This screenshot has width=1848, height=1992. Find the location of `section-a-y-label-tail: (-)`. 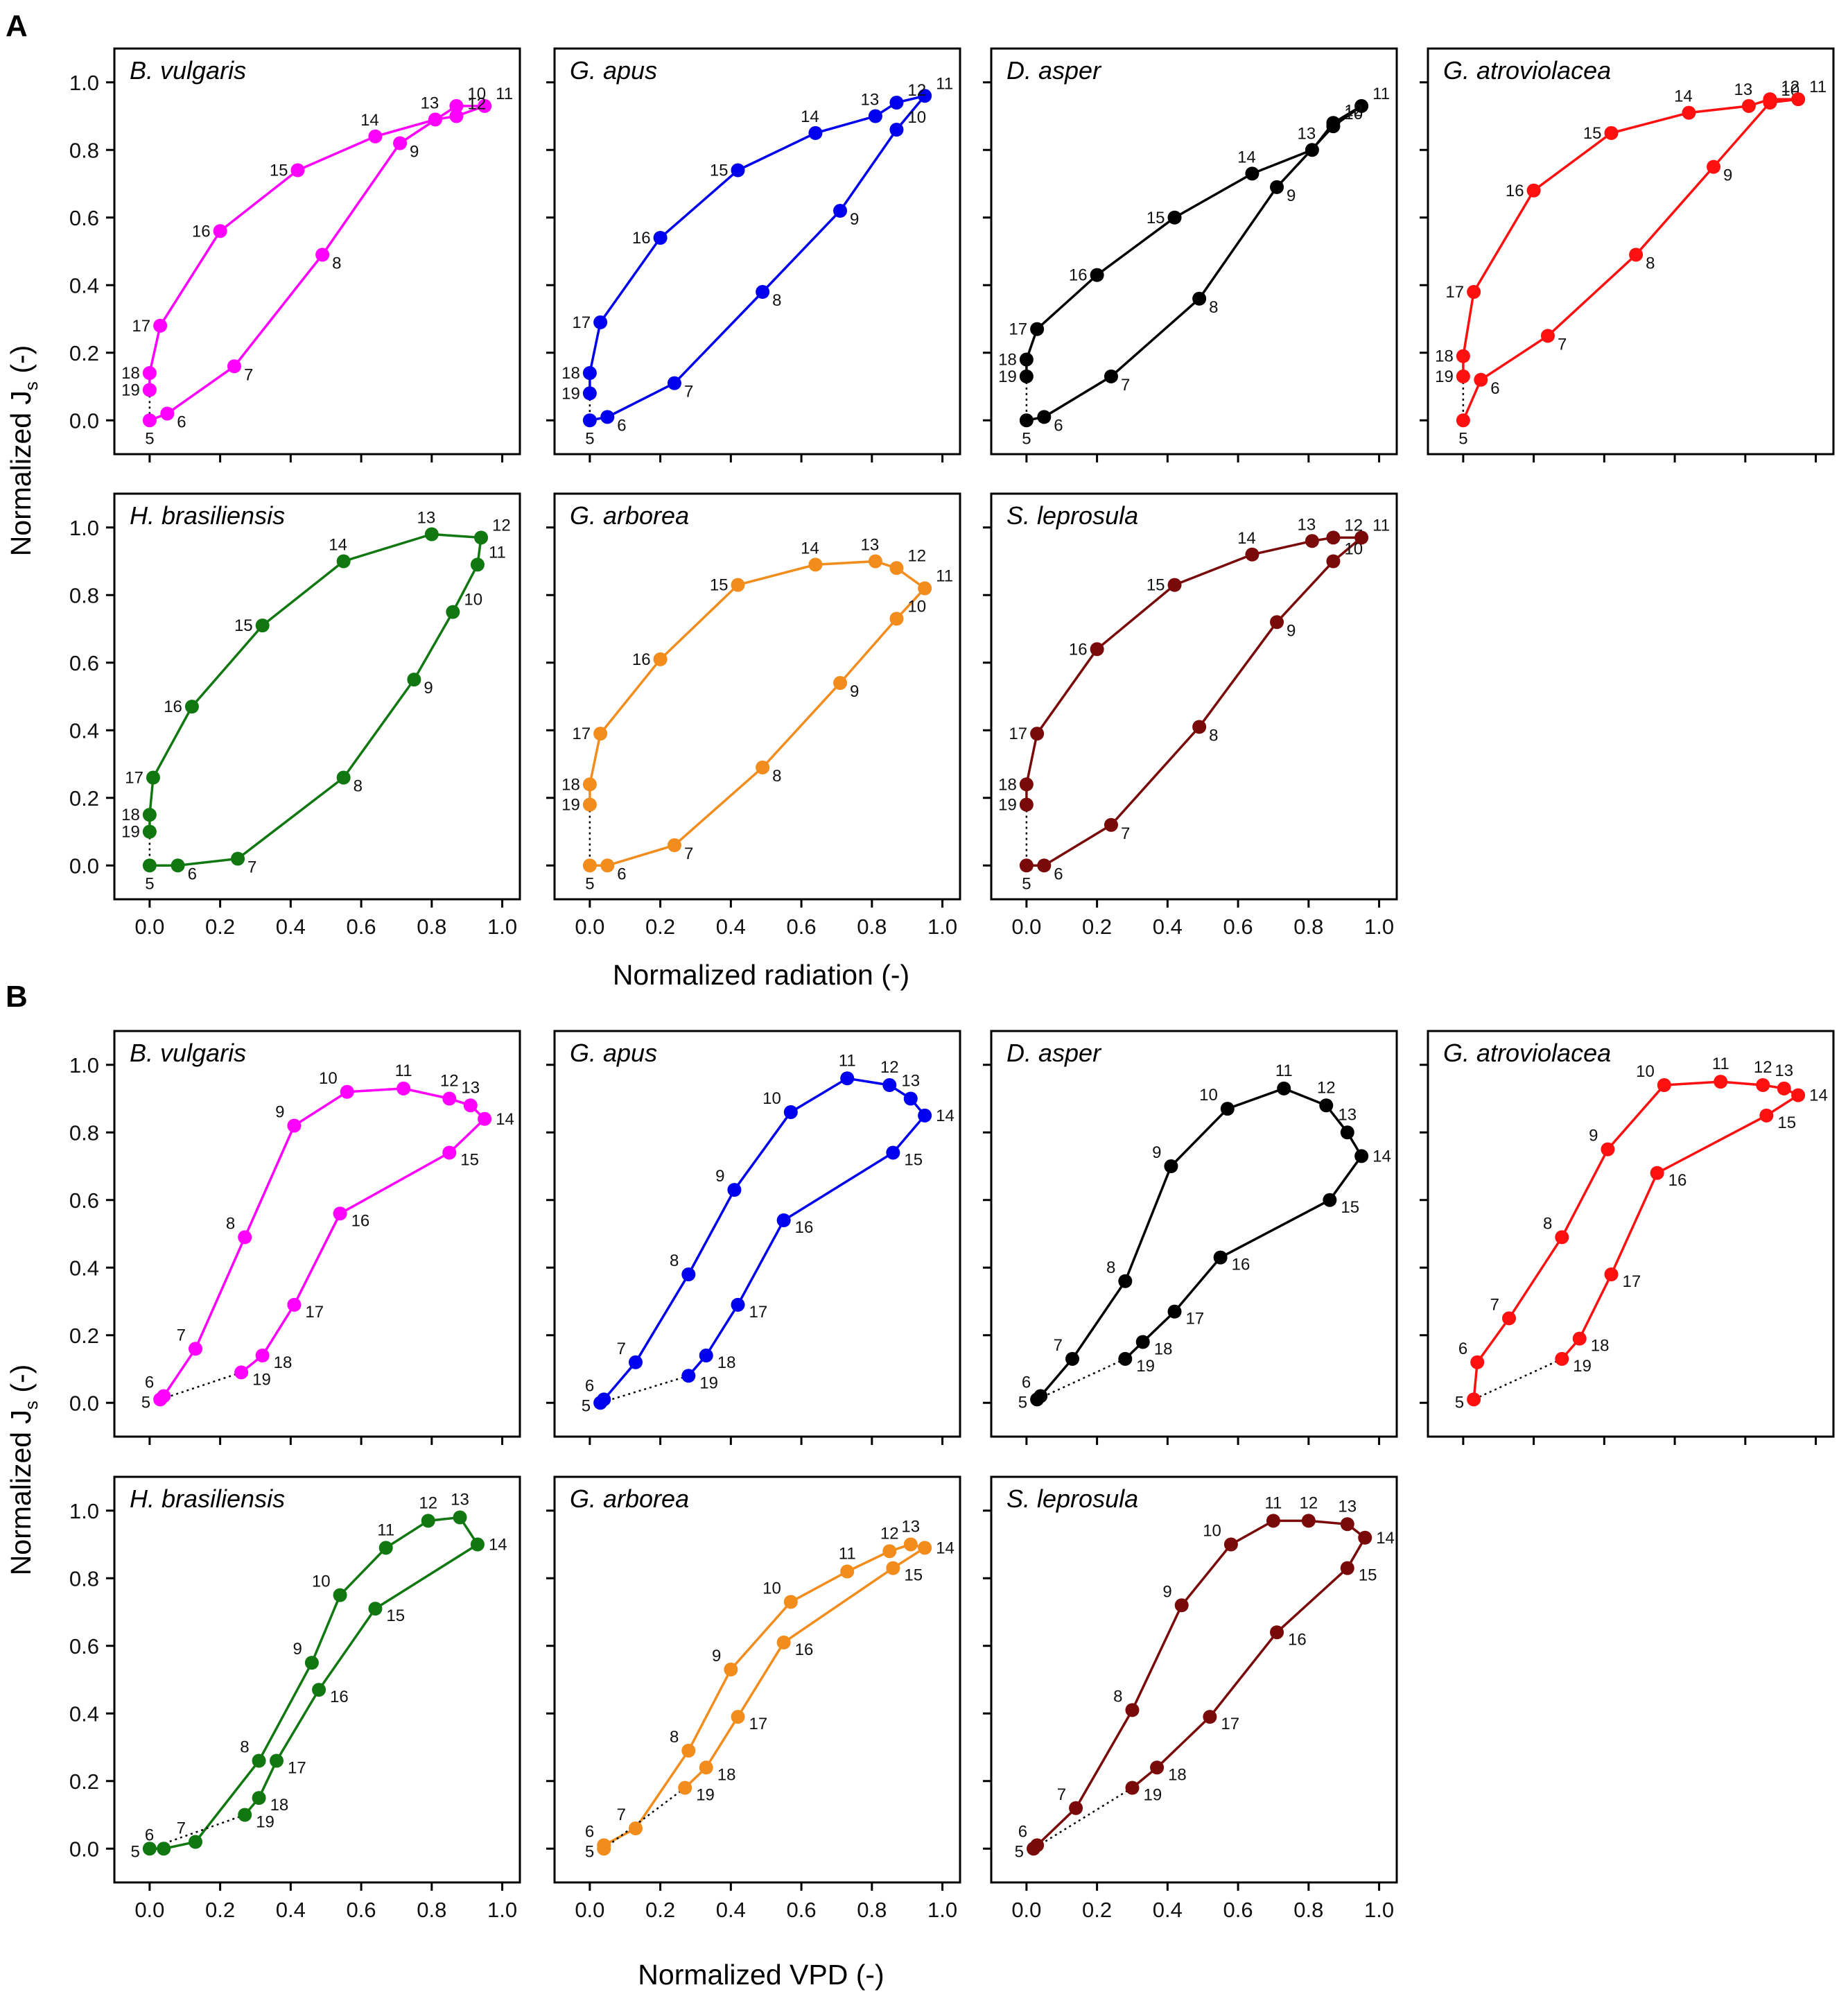

section-a-y-label-tail: (-) is located at coordinates (21, 363).